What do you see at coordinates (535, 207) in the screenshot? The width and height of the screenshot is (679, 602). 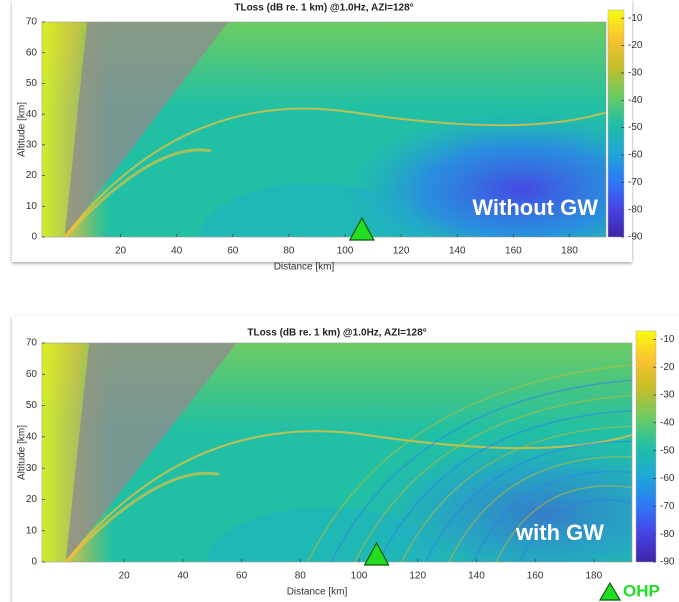 I see `annotation: Without GW` at bounding box center [535, 207].